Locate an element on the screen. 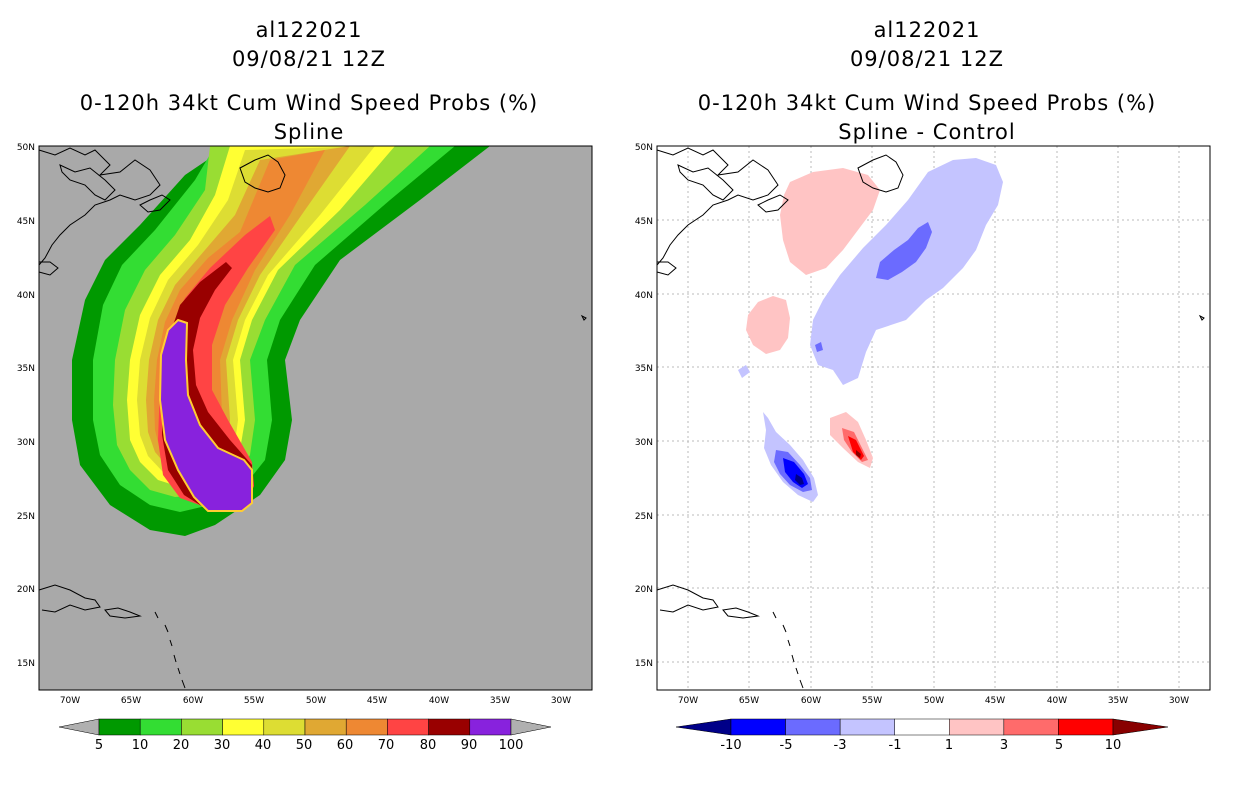 The height and width of the screenshot is (800, 1236). colorbar-right-labels: -10 -5 -3 -1 1 3 5 10 is located at coordinates (920, 745).